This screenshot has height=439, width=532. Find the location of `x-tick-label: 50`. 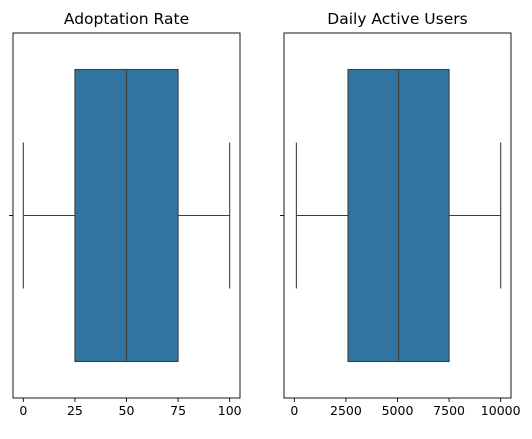

x-tick-label: 50 is located at coordinates (127, 410).